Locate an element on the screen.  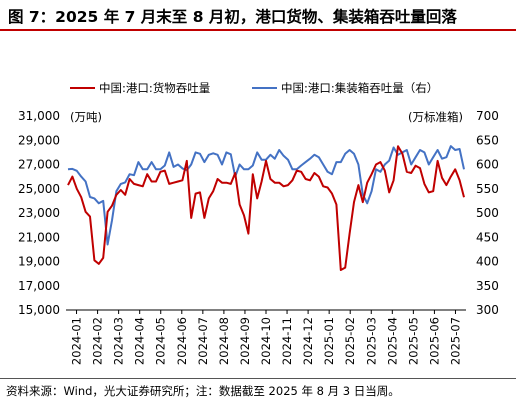
x-tick-label: 2024-10 is located at coordinates (266, 341).